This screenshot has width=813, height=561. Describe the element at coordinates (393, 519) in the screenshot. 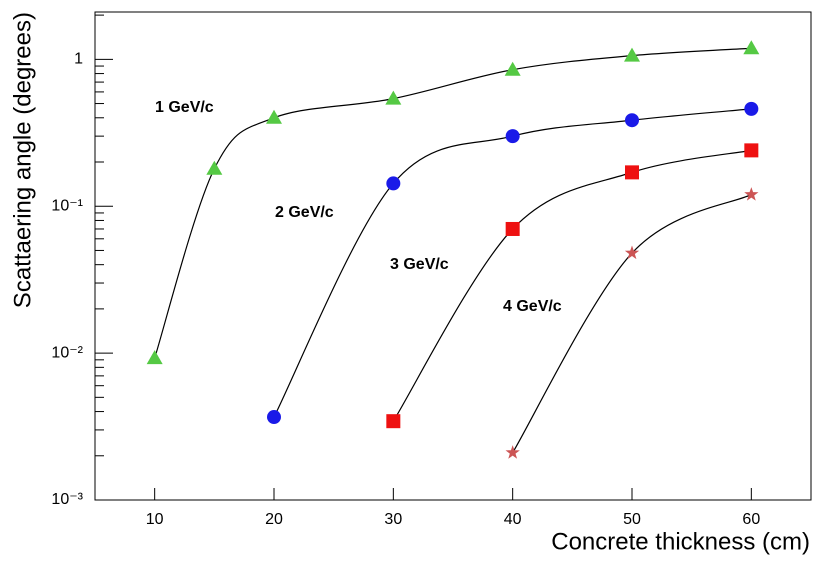

I see `x-tick-label: 30` at that location.